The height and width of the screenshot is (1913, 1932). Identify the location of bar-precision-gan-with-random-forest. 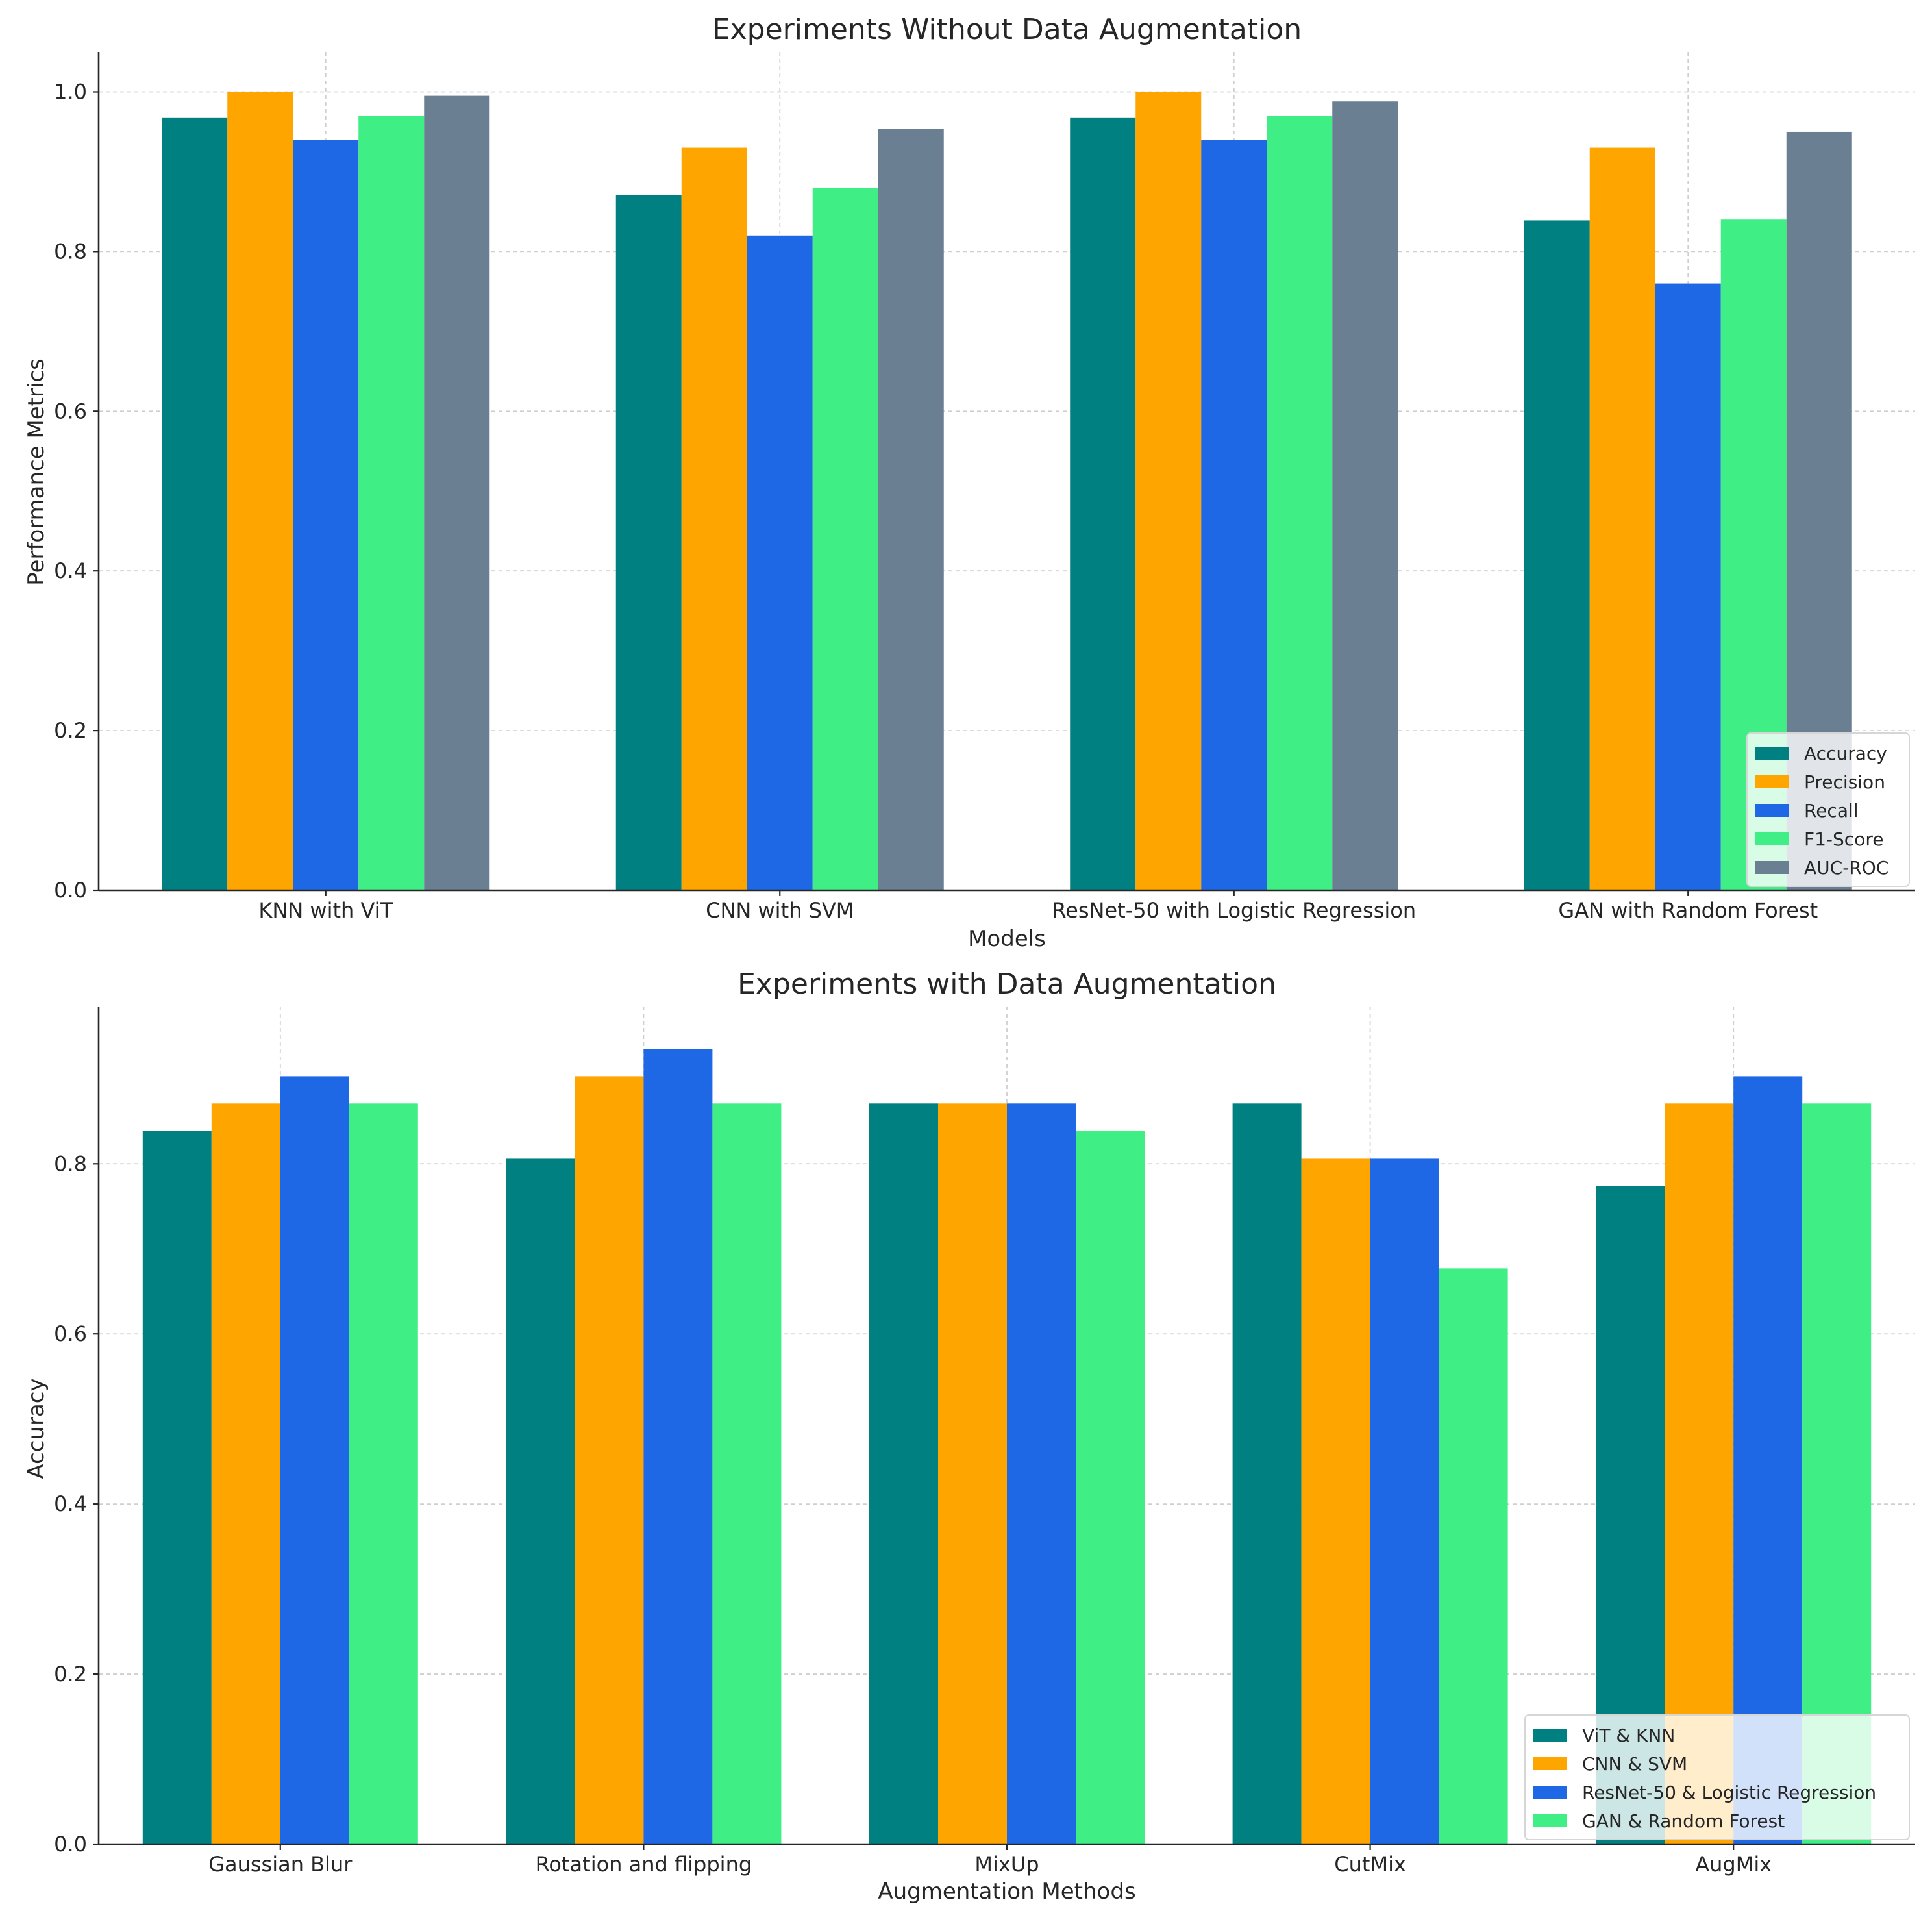
(1622, 519).